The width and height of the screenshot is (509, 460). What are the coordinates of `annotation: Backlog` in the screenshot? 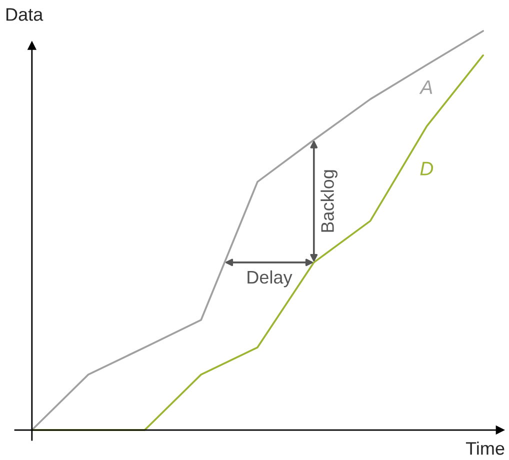 It's located at (329, 201).